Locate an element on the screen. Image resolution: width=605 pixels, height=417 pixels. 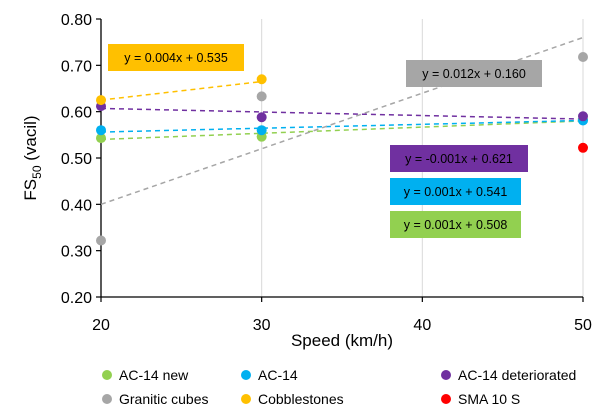
legend-item-ac-14: AC-14 is located at coordinates (269, 375).